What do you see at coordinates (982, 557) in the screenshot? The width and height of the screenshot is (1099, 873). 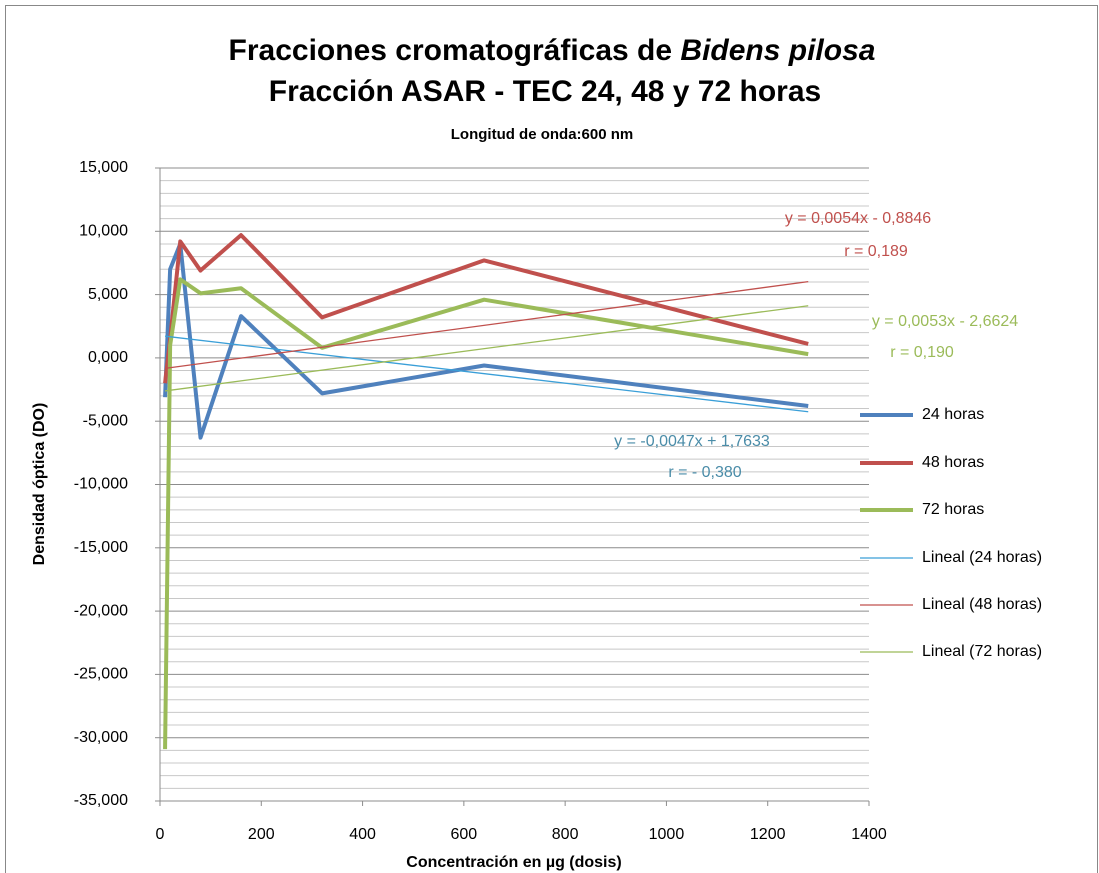 I see `legend-label: Lineal (24 horas)` at bounding box center [982, 557].